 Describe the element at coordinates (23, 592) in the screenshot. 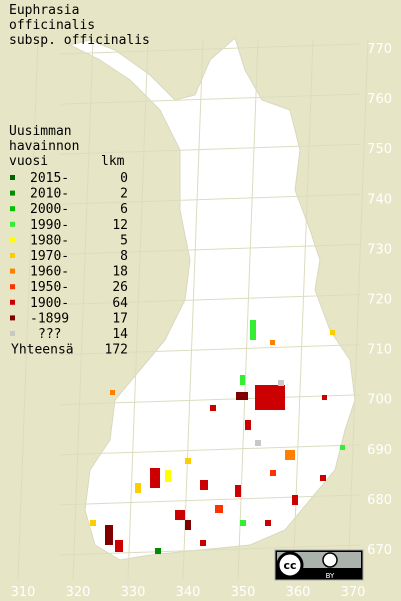

I see `x-tick-label: 310` at that location.